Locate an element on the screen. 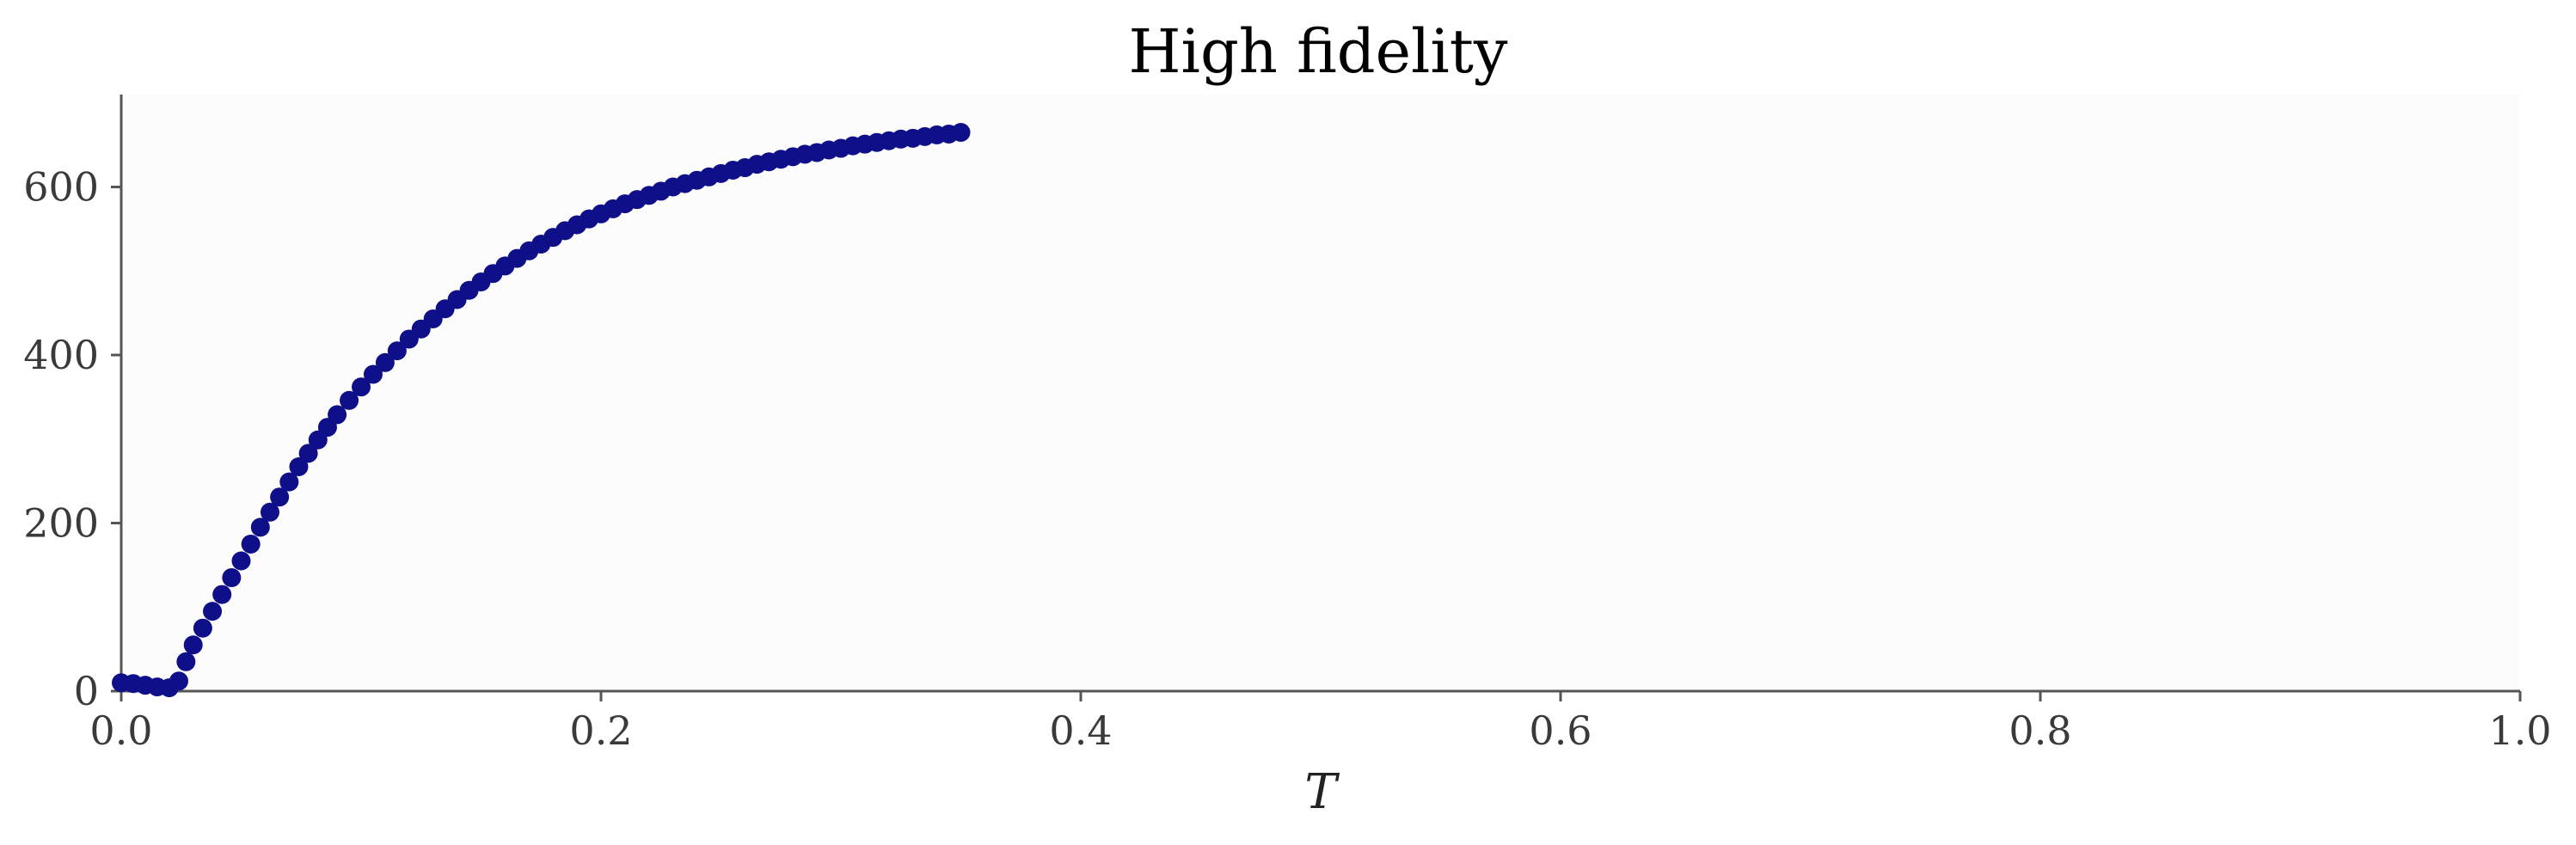  x-tick-label: 0.6 is located at coordinates (1560, 730).